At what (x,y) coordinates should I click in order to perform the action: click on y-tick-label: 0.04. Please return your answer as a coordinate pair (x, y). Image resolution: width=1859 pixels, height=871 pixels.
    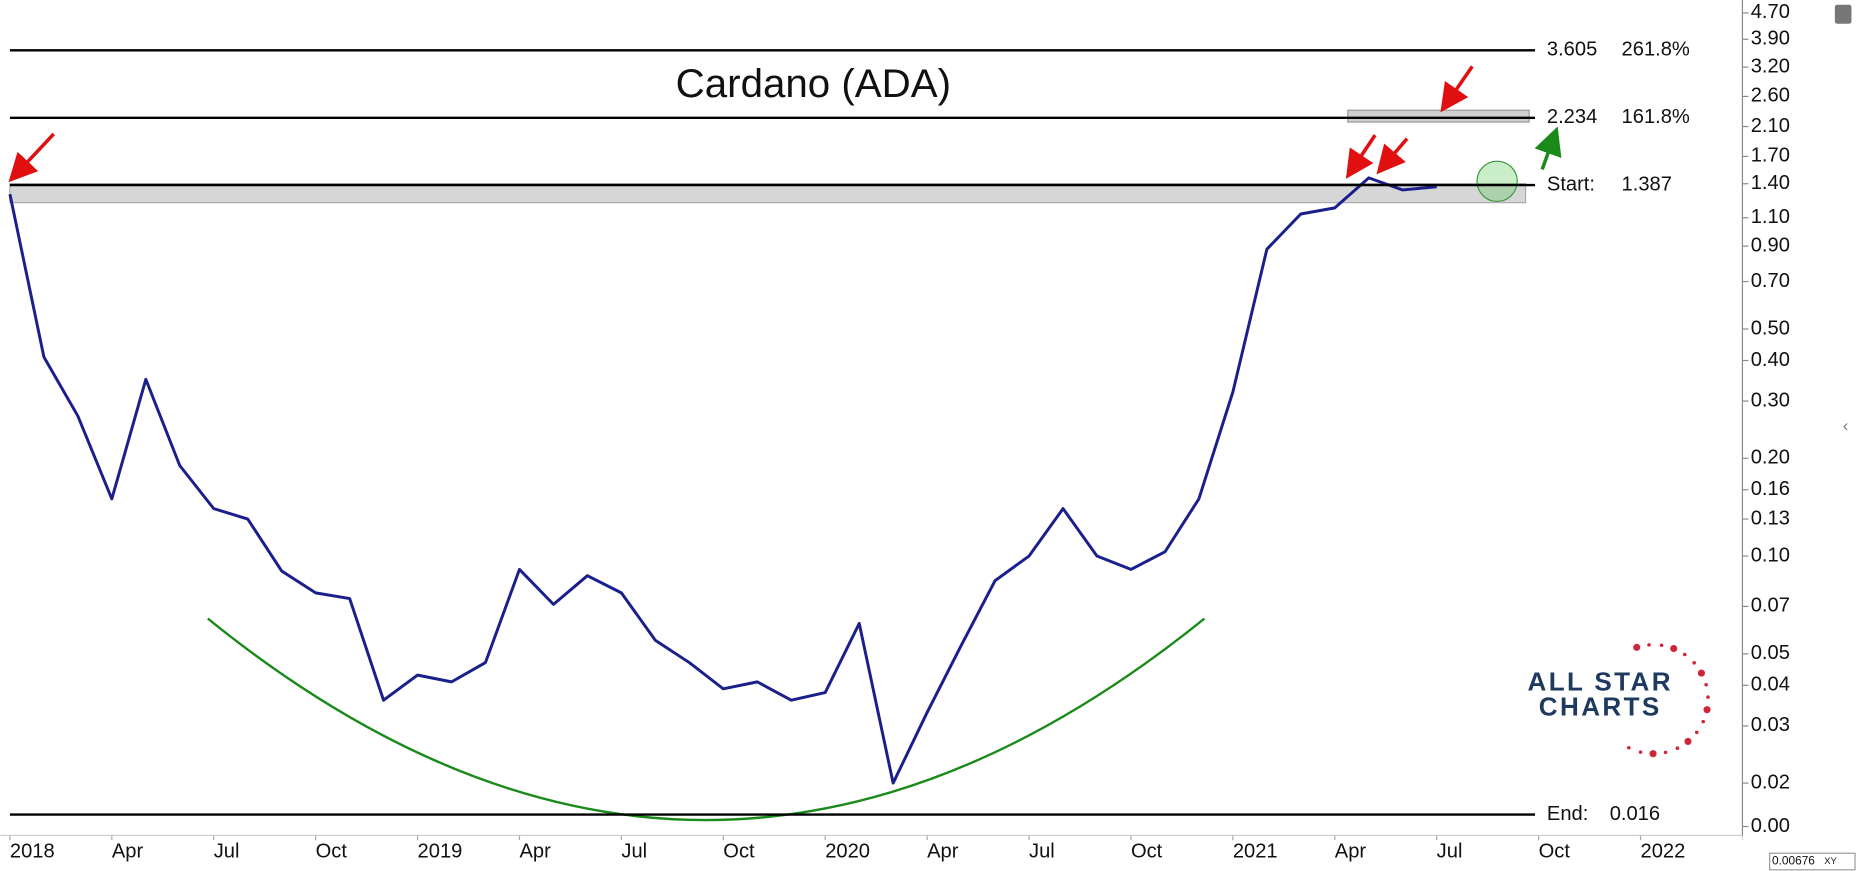
    Looking at the image, I should click on (1770, 685).